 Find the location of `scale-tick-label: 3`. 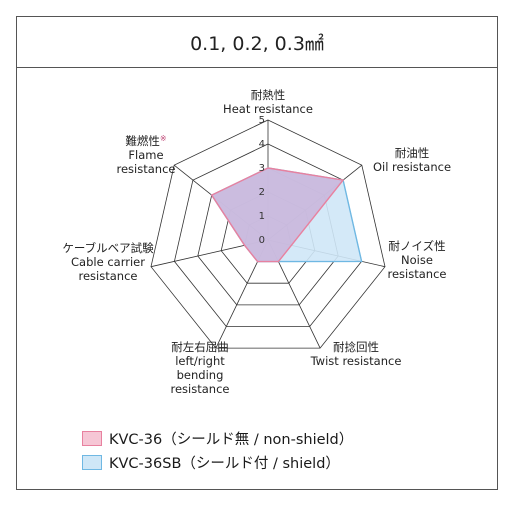

scale-tick-label: 3 is located at coordinates (262, 168).